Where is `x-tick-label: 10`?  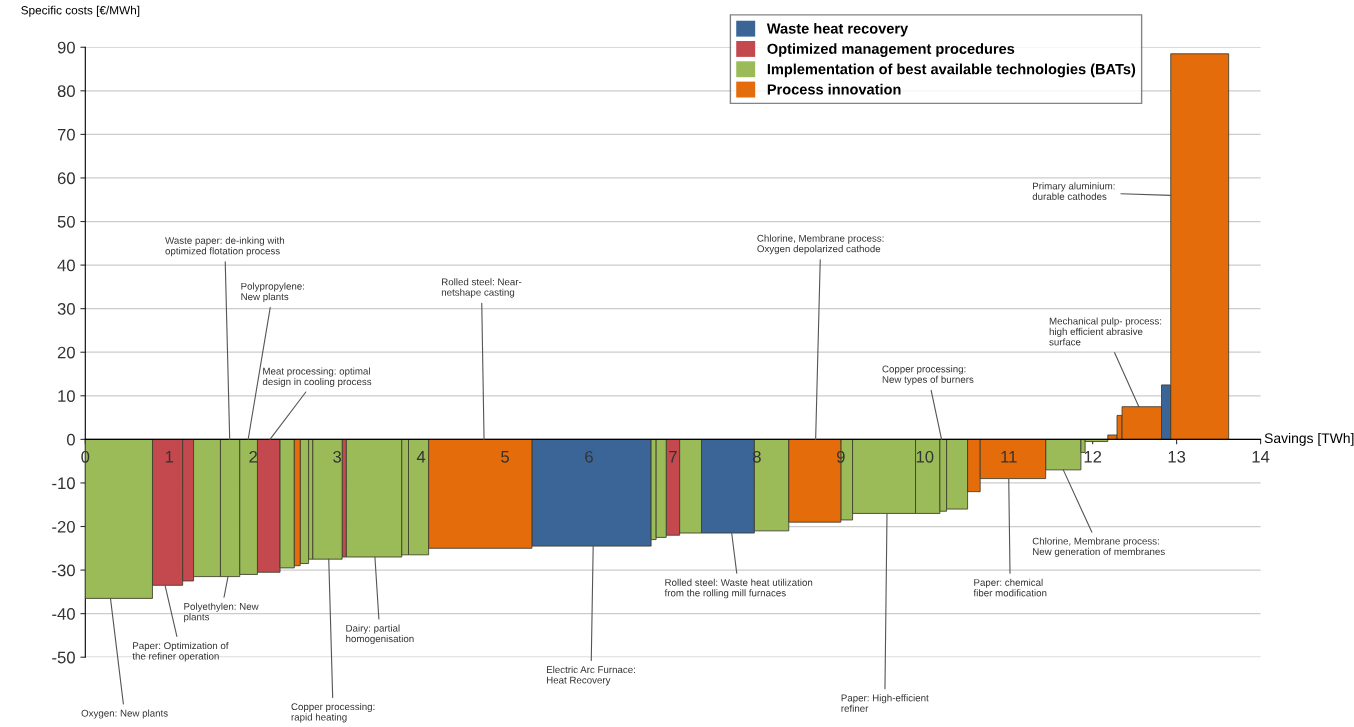
x-tick-label: 10 is located at coordinates (925, 456).